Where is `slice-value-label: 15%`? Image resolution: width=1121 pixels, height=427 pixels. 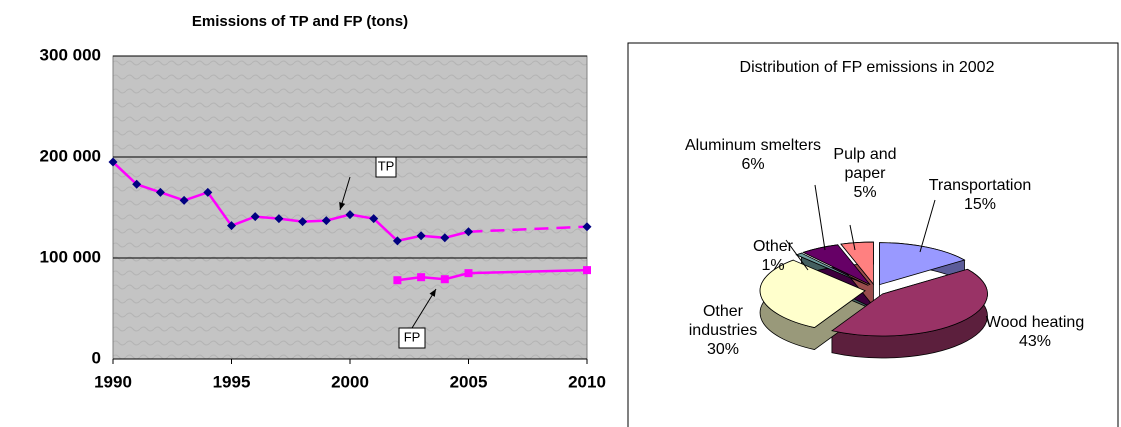
slice-value-label: 15% is located at coordinates (980, 204).